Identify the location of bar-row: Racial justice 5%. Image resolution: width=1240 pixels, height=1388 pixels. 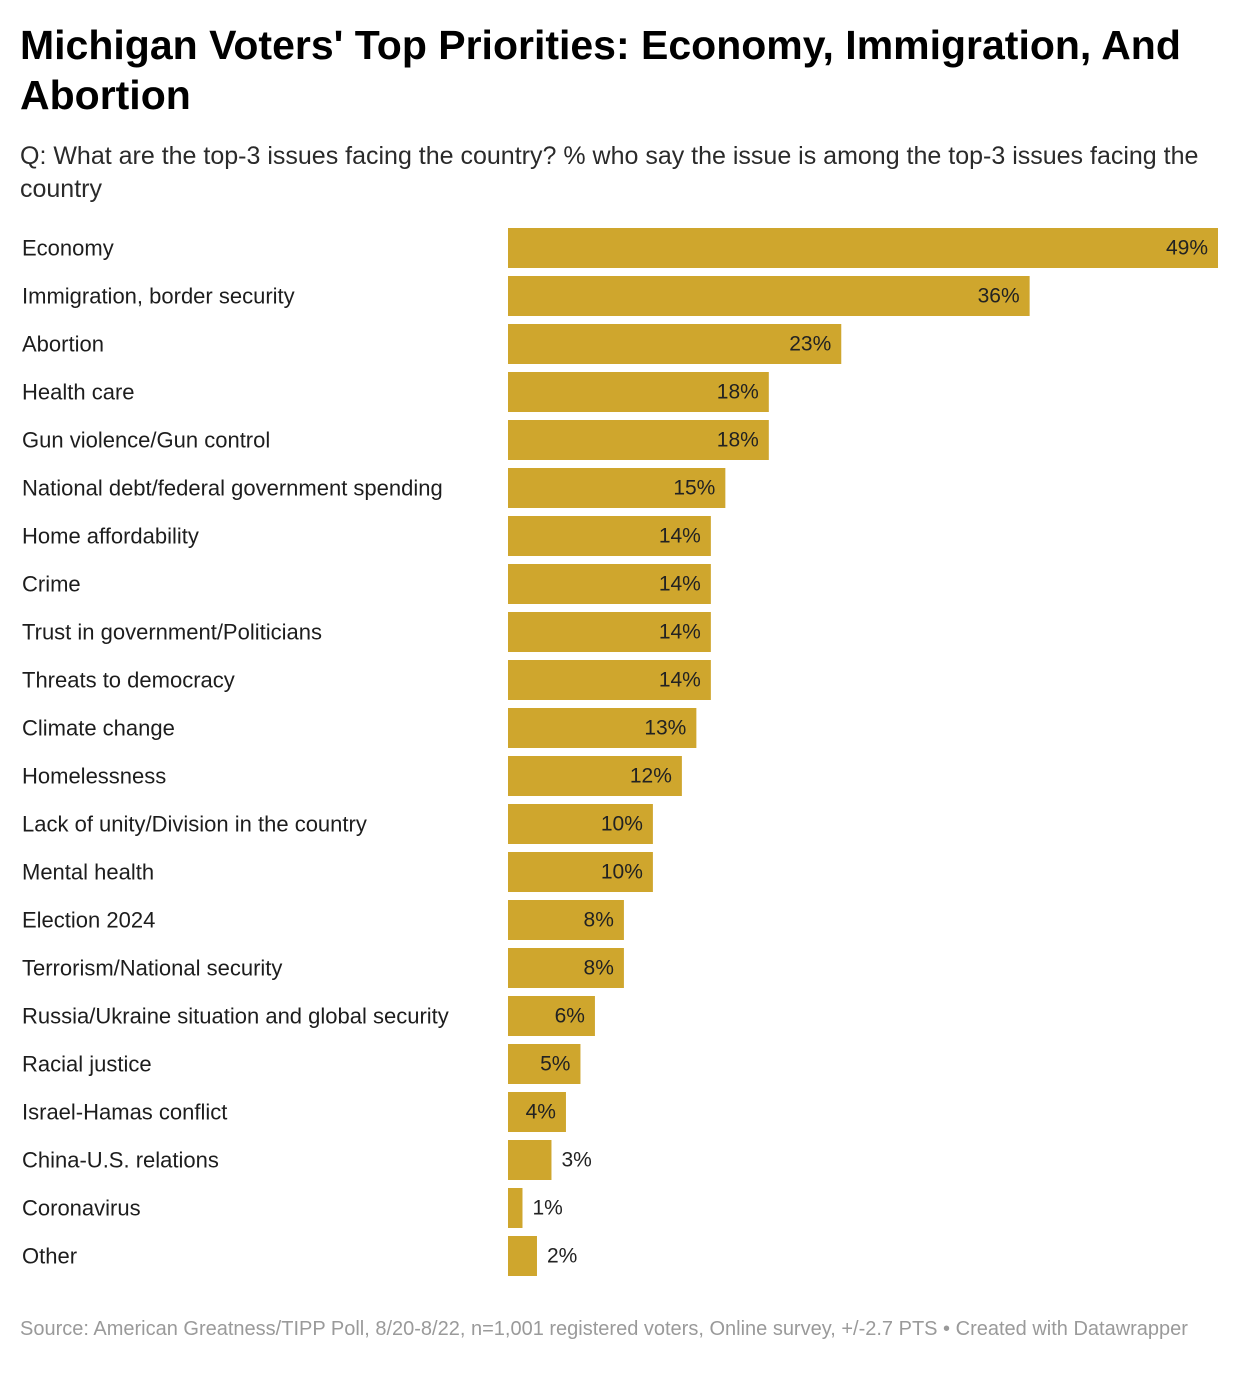
(301, 1064).